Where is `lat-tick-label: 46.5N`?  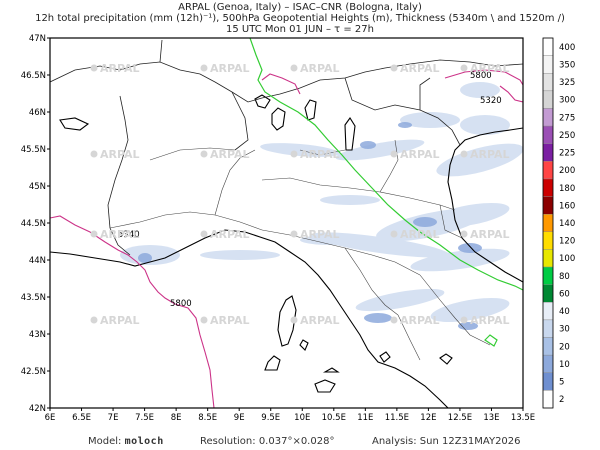
lat-tick-label: 46.5N is located at coordinates (33, 76).